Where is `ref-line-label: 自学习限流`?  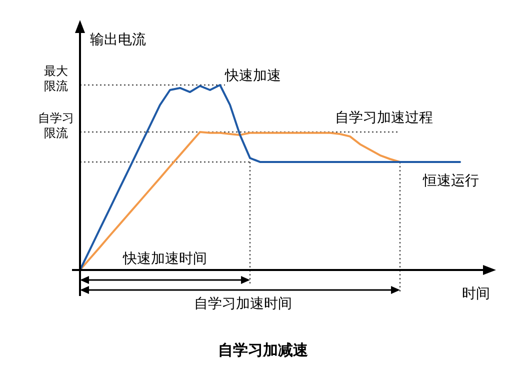
ref-line-label: 自学习限流 is located at coordinates (56, 125).